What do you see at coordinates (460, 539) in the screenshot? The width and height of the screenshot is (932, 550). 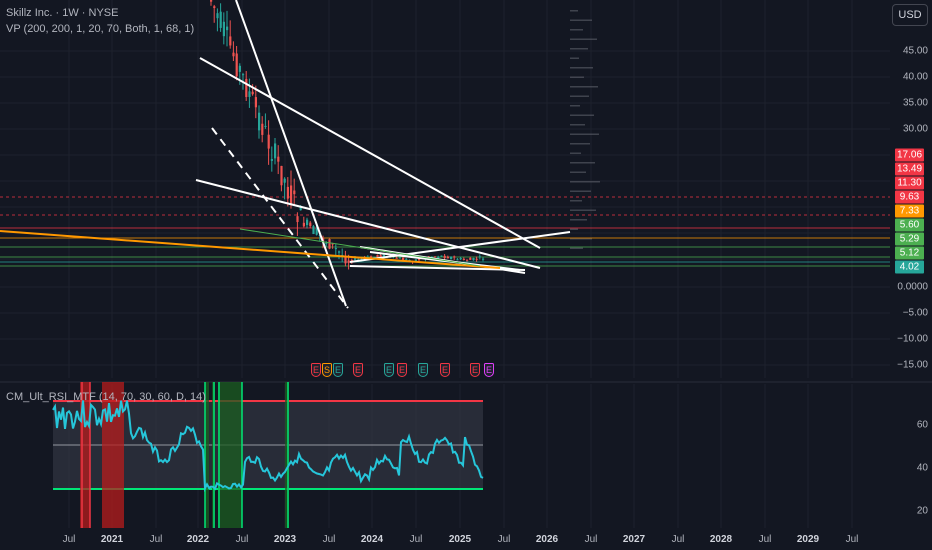 I see `time-axis-label: 2025` at bounding box center [460, 539].